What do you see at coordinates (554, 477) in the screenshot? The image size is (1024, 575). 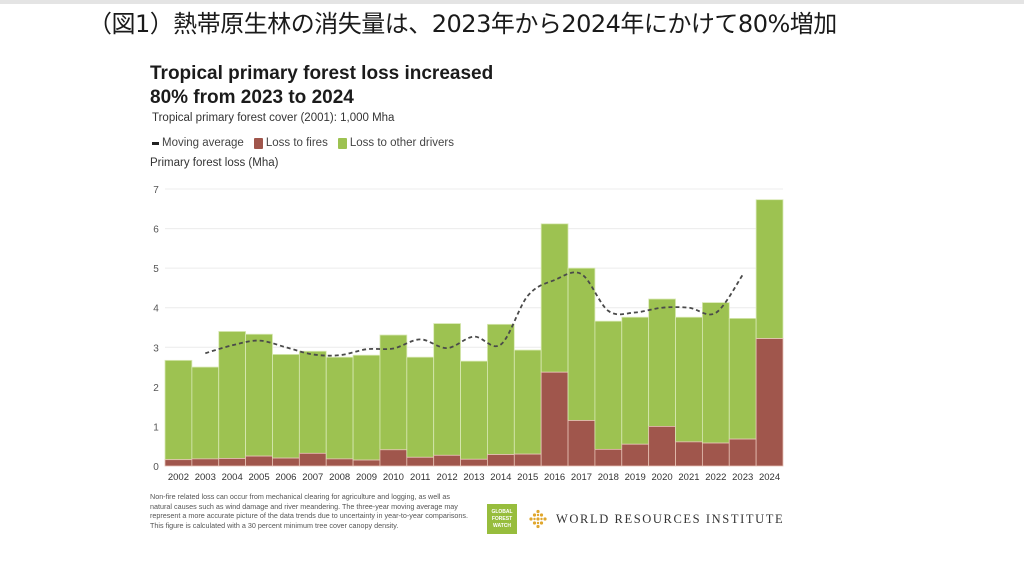 I see `x-tick-label: 2016` at bounding box center [554, 477].